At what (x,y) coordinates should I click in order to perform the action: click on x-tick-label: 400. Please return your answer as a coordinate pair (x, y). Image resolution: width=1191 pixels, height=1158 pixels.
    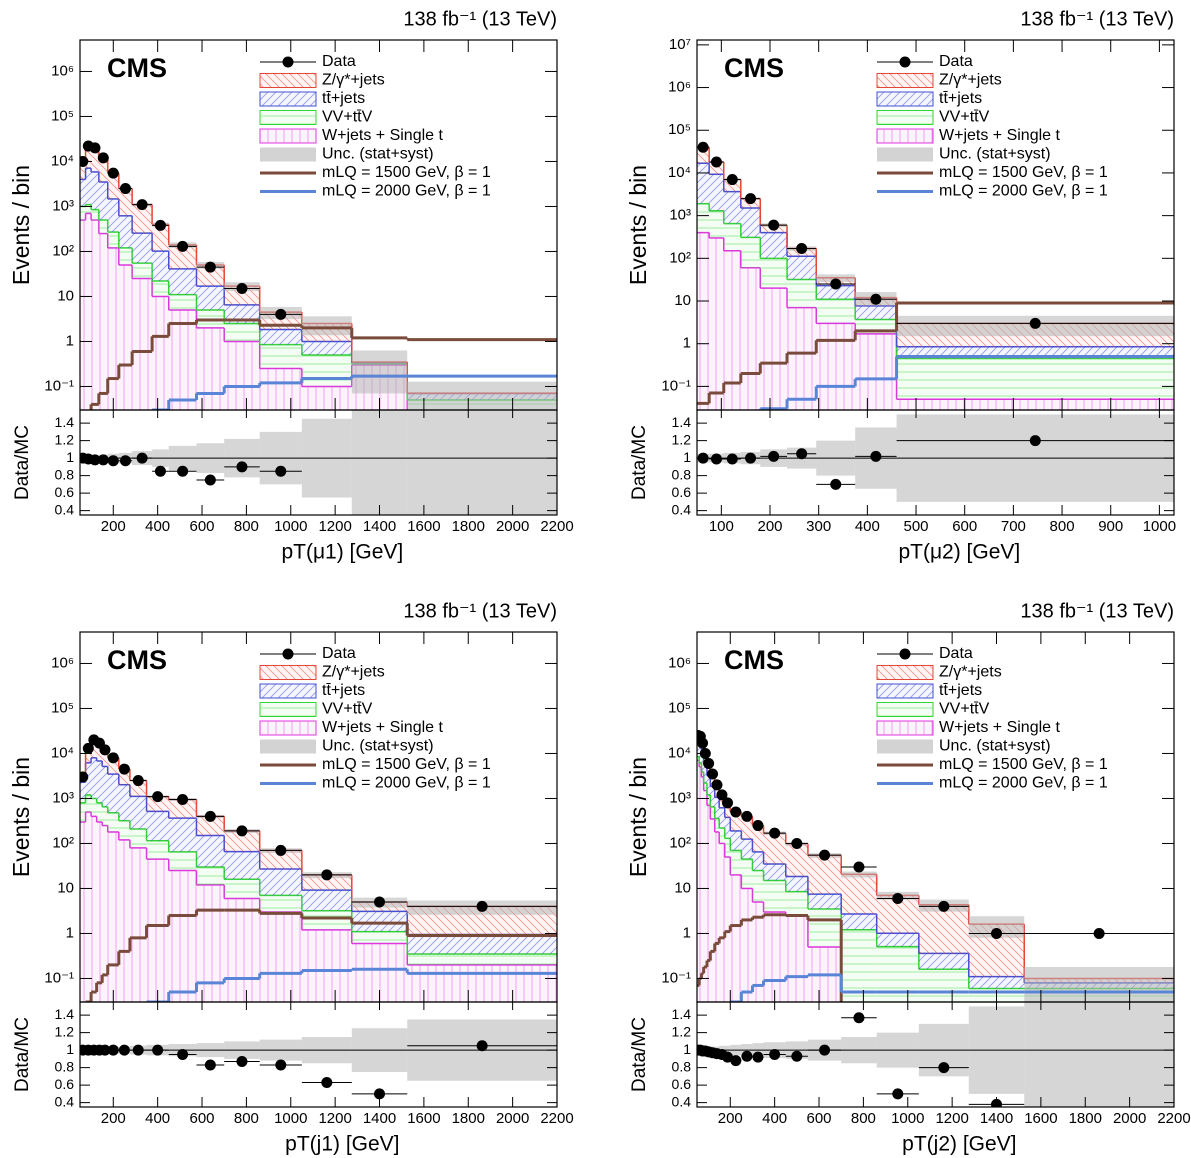
    Looking at the image, I should click on (867, 526).